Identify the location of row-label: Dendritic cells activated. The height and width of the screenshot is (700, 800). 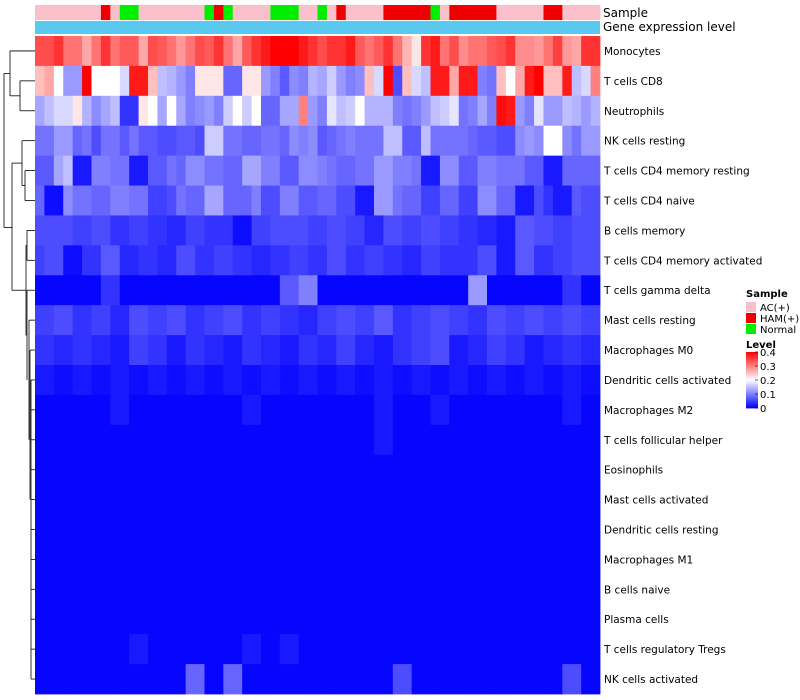
(667, 381).